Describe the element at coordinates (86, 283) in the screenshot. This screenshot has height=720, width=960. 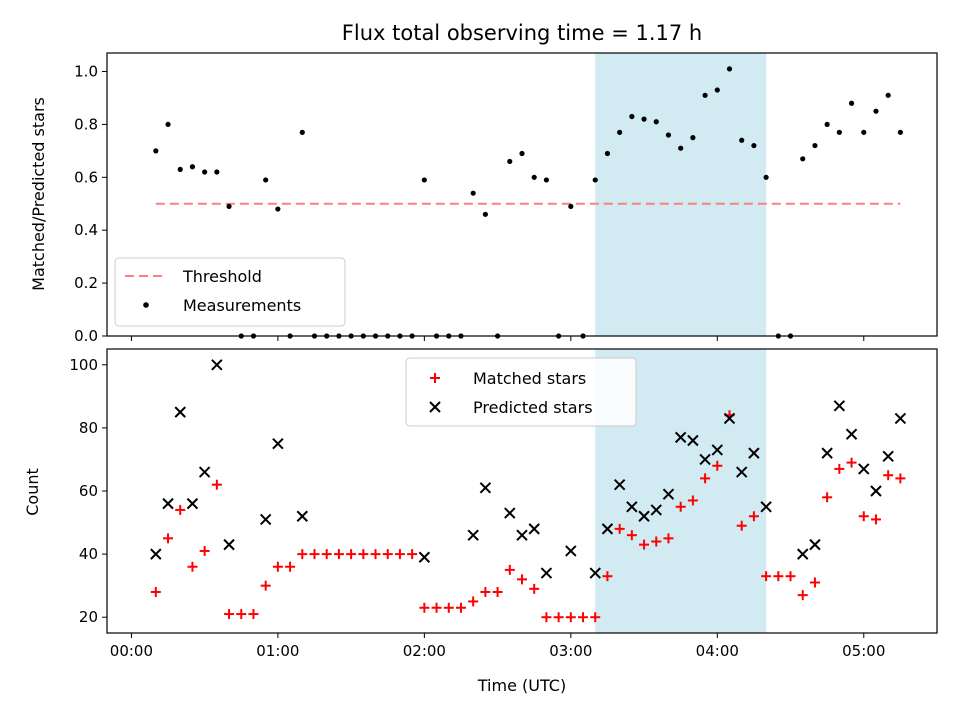
I see `top-y-tick-label: 0.2` at that location.